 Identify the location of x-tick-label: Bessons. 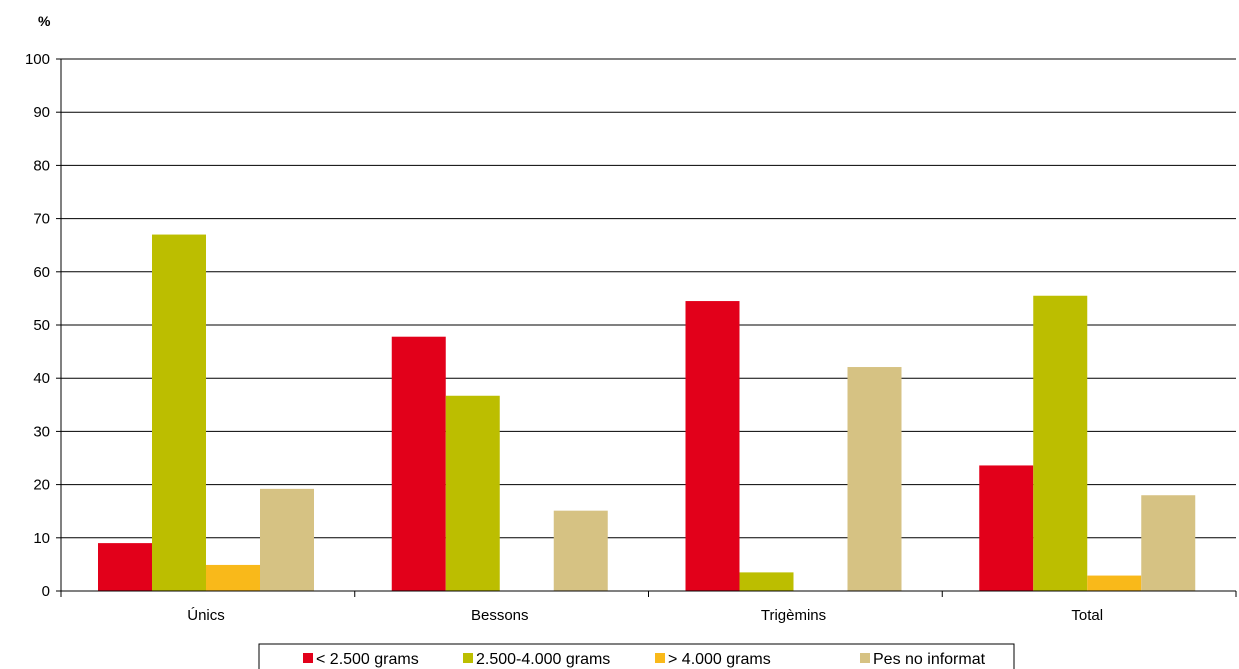
(500, 615).